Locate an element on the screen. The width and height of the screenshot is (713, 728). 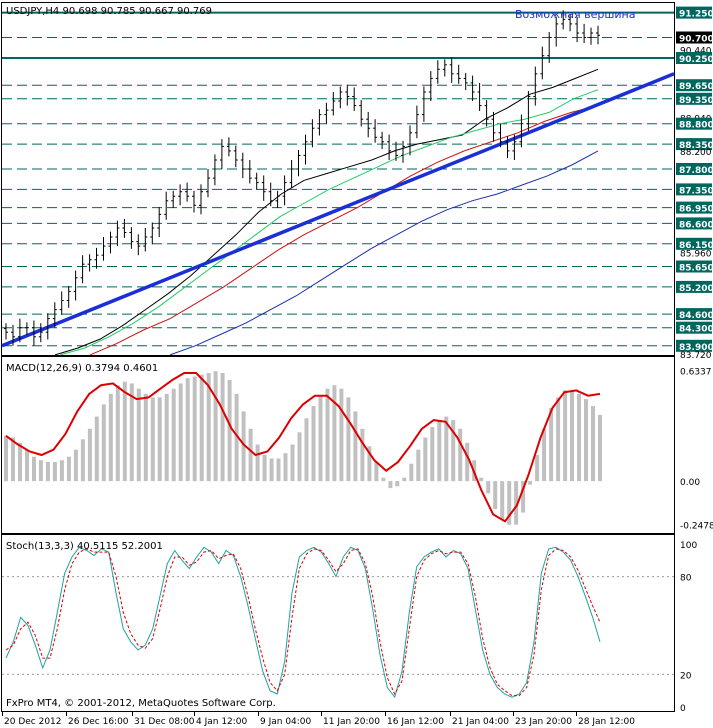
price-level-label: 84.300 is located at coordinates (696, 330).